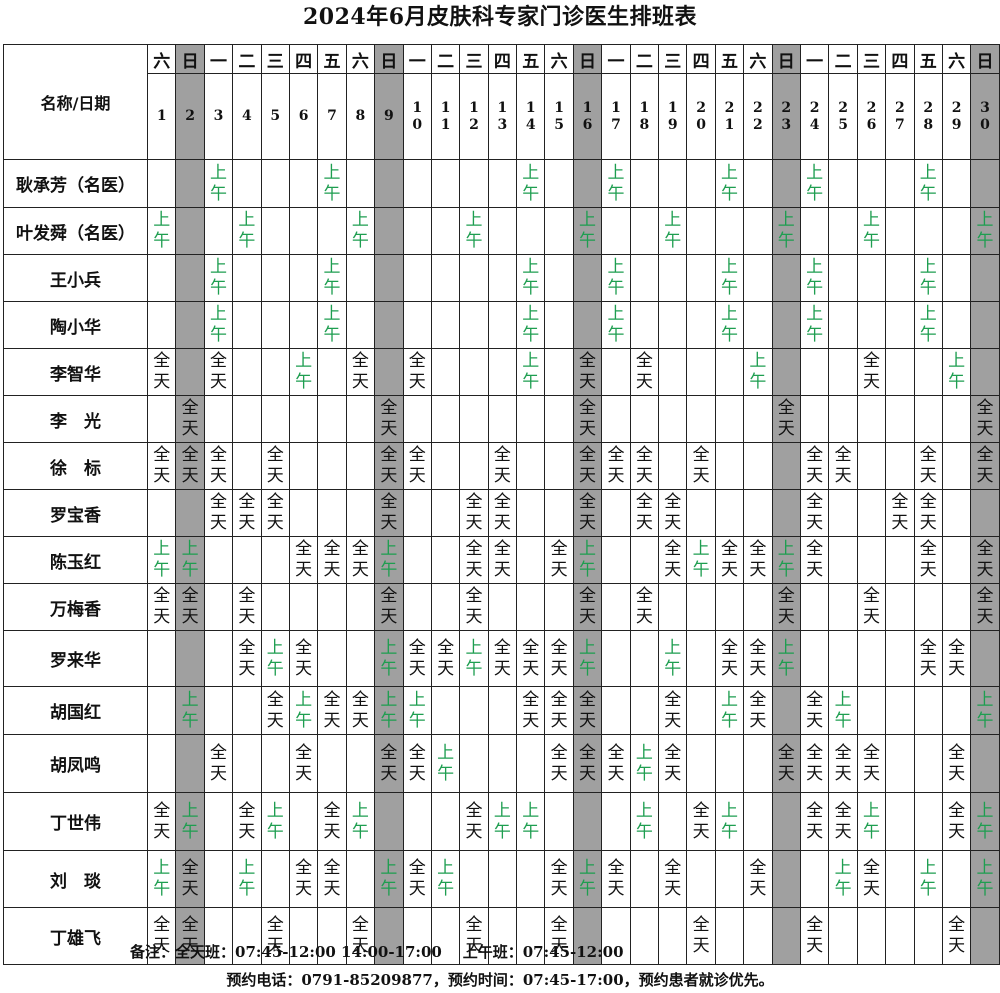 The image size is (1000, 993). I want to click on weekday-header: 三, so click(275, 59).